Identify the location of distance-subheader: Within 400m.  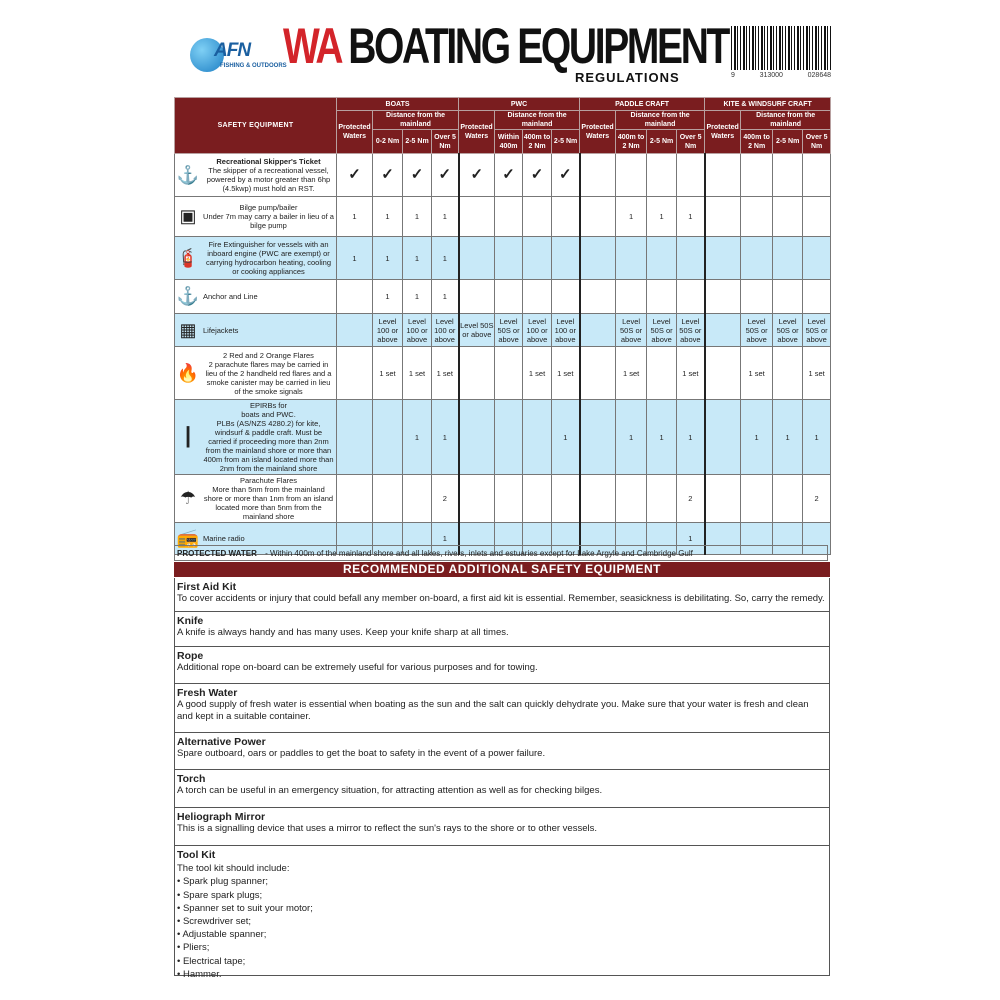
(509, 141).